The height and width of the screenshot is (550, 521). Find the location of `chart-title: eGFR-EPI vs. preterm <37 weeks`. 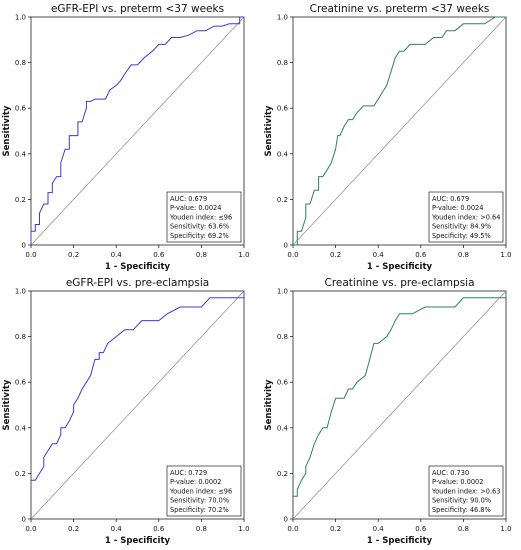

chart-title: eGFR-EPI vs. preterm <37 weeks is located at coordinates (137, 9).